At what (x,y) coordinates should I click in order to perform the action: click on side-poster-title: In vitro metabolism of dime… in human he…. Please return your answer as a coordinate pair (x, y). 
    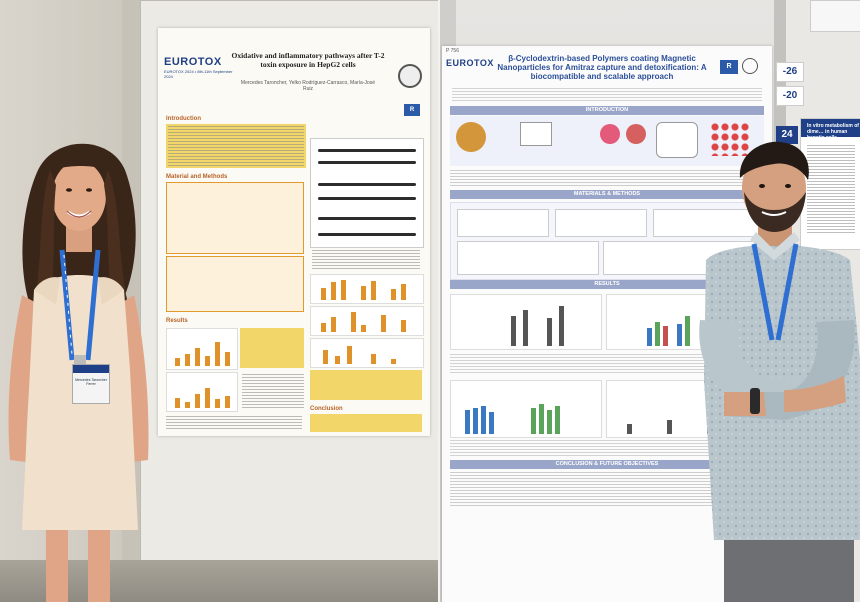
    Looking at the image, I should click on (833, 132).